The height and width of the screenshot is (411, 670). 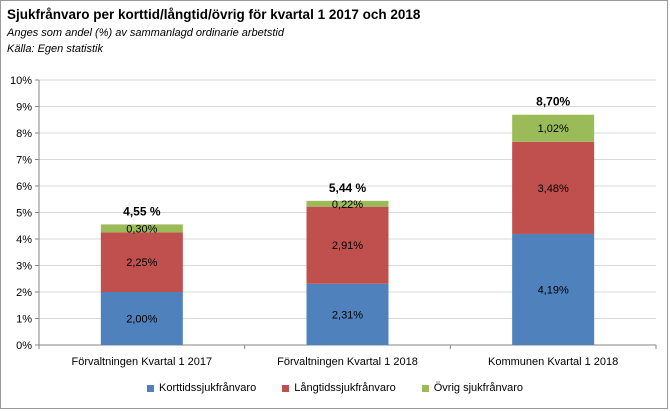 What do you see at coordinates (345, 388) in the screenshot?
I see `legend-label-langtid: Långtidssjukfrånvaro` at bounding box center [345, 388].